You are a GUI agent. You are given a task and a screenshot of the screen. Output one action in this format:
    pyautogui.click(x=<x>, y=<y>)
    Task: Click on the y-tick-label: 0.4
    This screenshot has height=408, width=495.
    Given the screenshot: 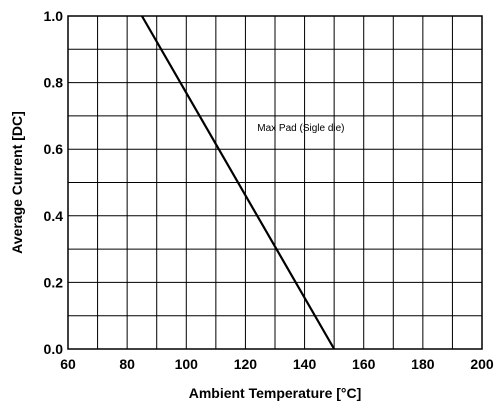 What is the action you would take?
    pyautogui.click(x=54, y=216)
    